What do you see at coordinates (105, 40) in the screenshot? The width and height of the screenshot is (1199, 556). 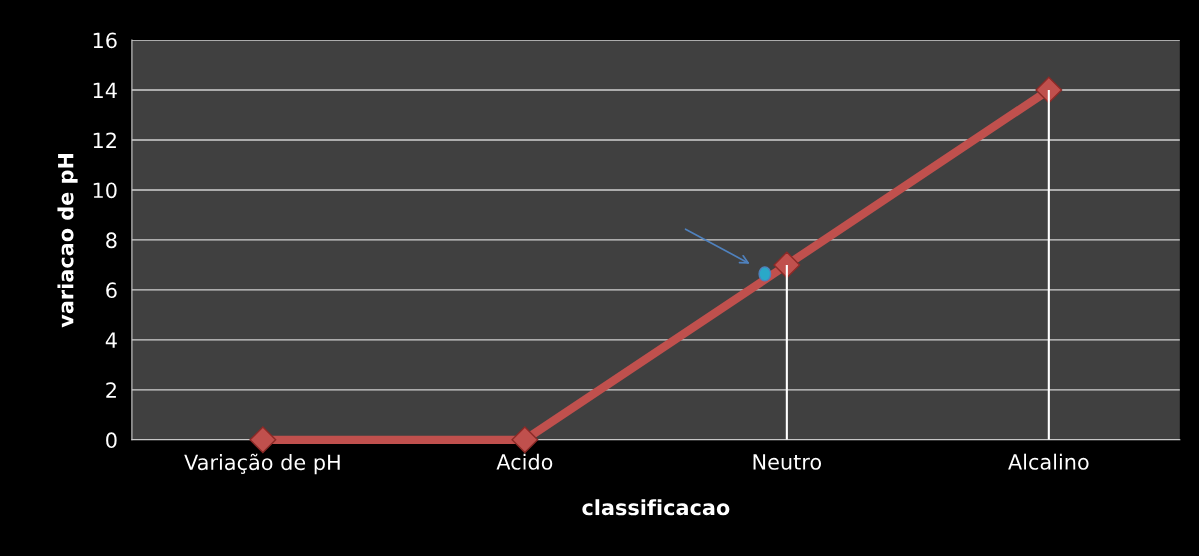 I see `y-tick-label: 16` at bounding box center [105, 40].